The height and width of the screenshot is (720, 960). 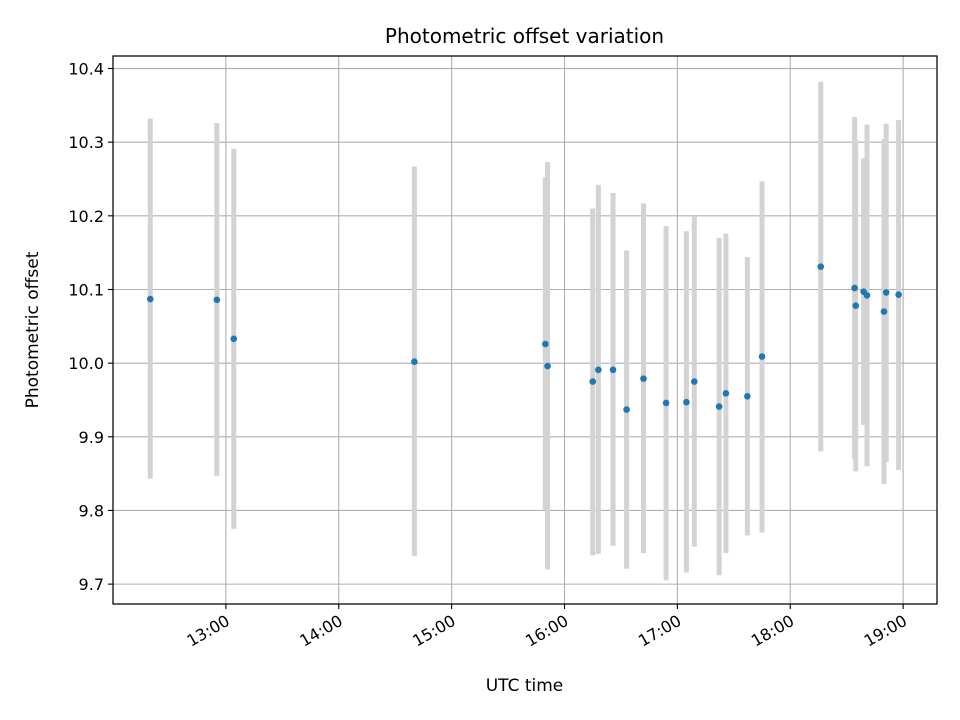 I want to click on y-tick-label: 9.7, so click(x=91, y=584).